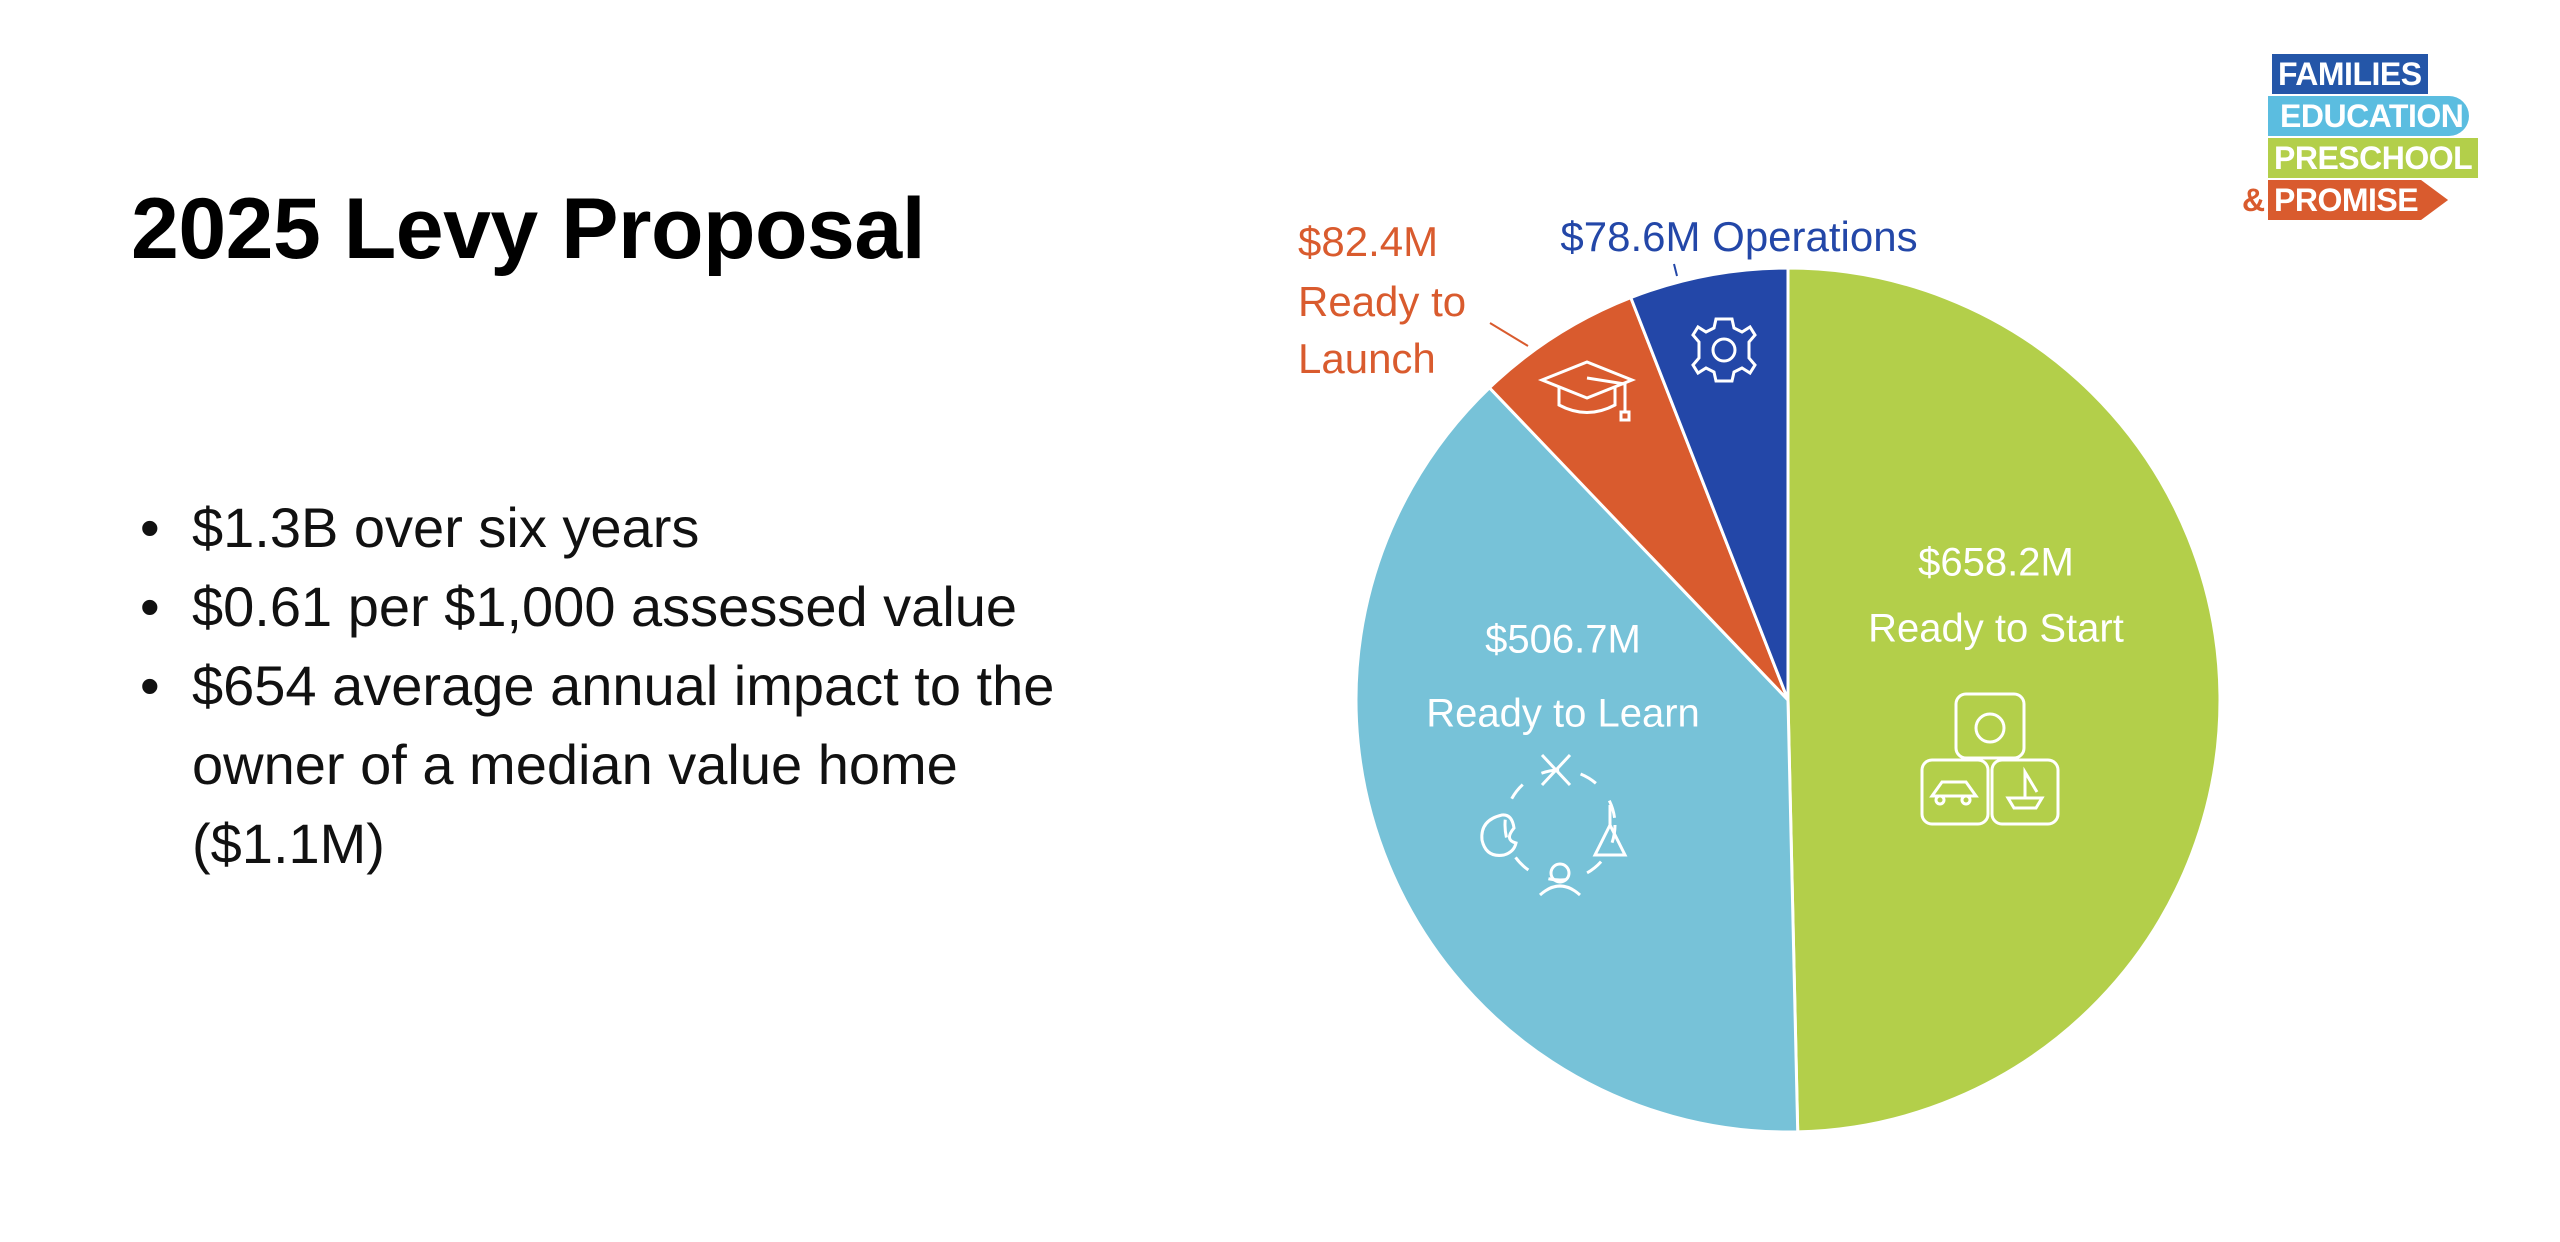 This screenshot has width=2560, height=1242. I want to click on label-learn-name: Ready to Learn, so click(1563, 713).